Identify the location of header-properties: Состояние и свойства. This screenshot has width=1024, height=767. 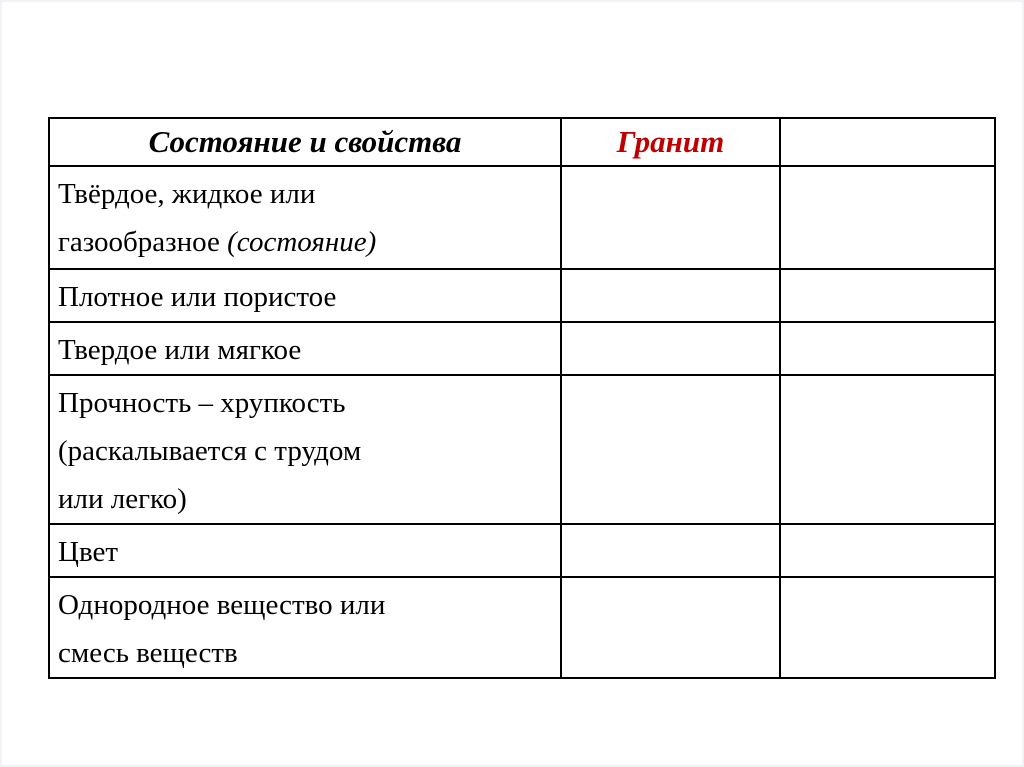
(305, 142).